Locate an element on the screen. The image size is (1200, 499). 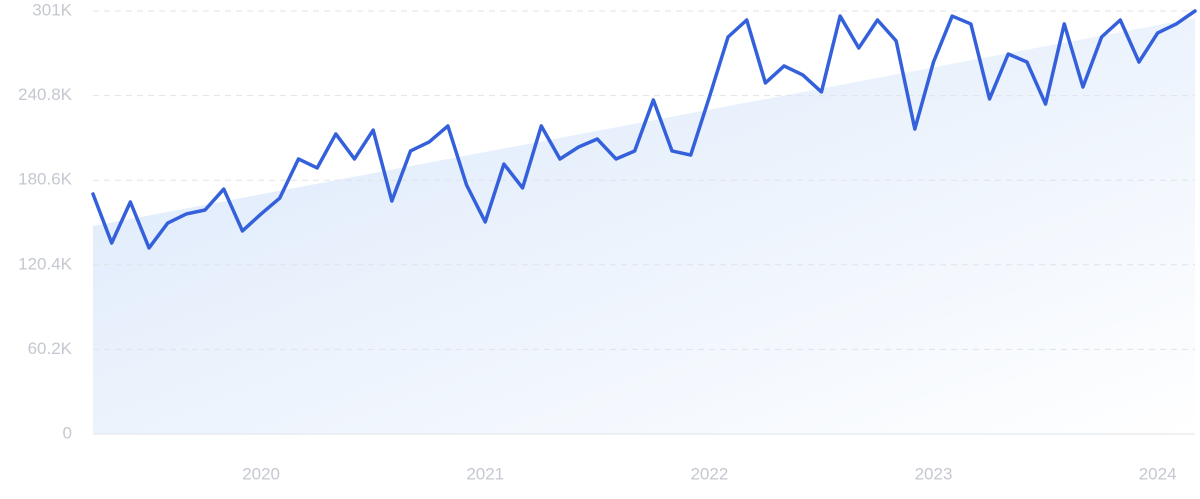
x-tick-label: 2023 is located at coordinates (934, 473).